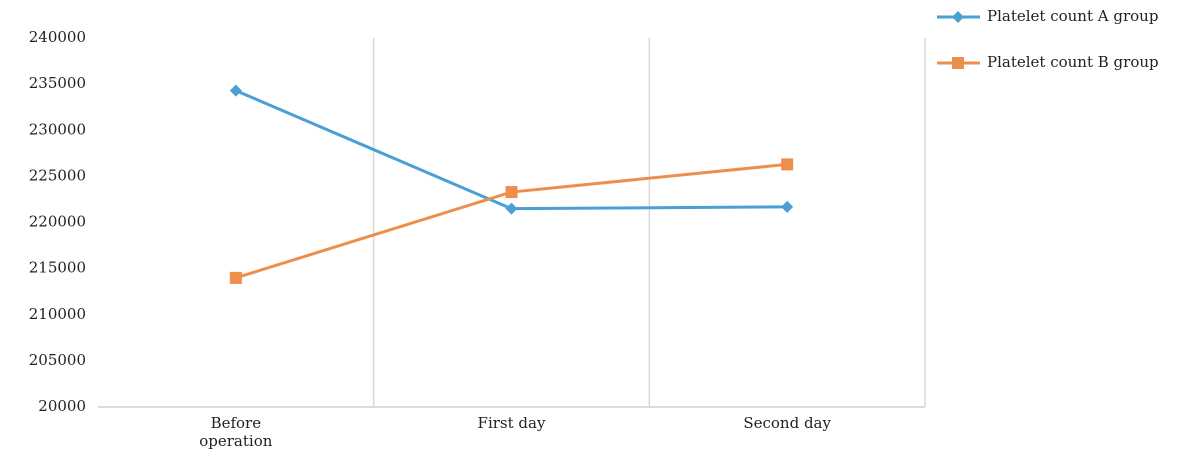 This screenshot has width=1197, height=457. What do you see at coordinates (1073, 62) in the screenshot?
I see `legend-label: Platelet count B group` at bounding box center [1073, 62].